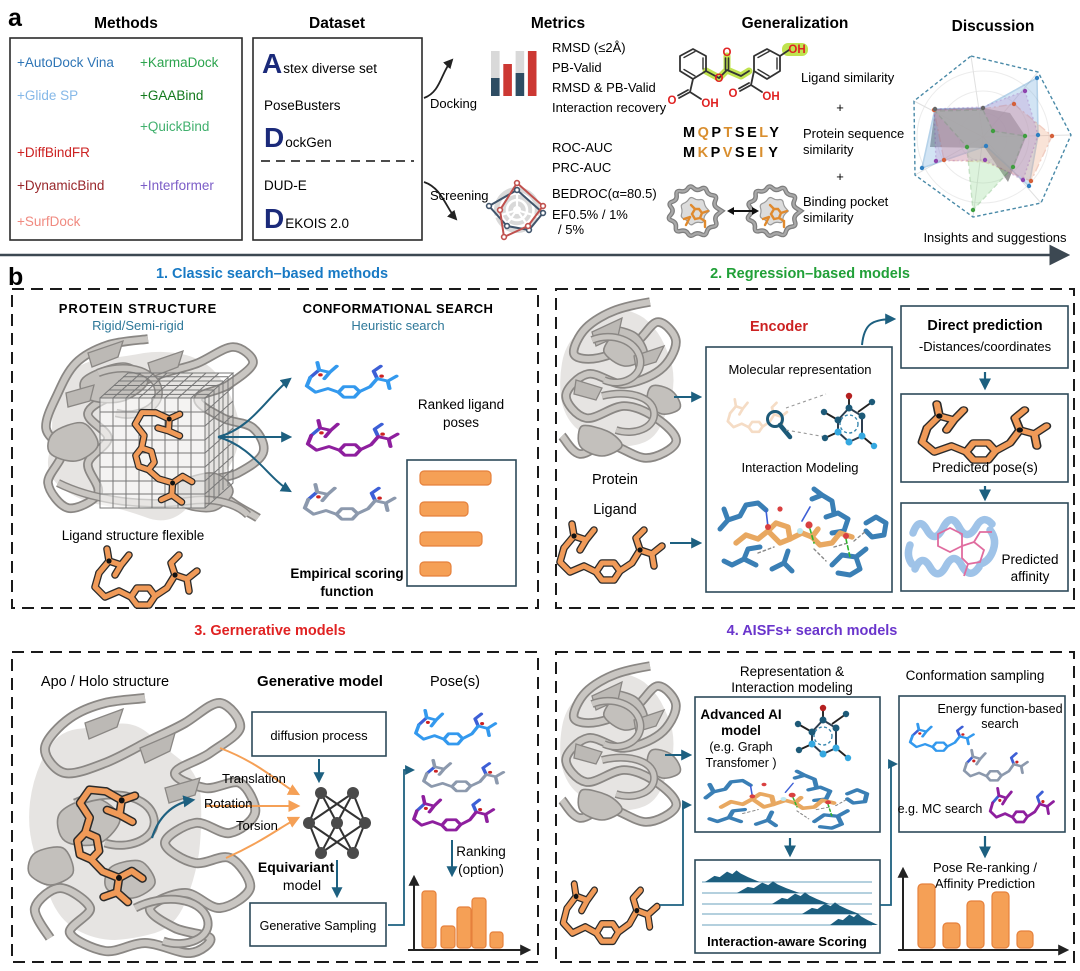 The height and width of the screenshot is (971, 1080). What do you see at coordinates (779, 327) in the screenshot?
I see `svg-text: Encoder` at bounding box center [779, 327].